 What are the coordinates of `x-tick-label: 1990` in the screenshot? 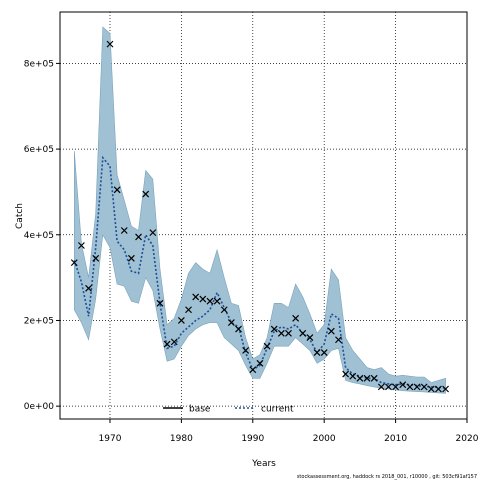 It's located at (252, 439).